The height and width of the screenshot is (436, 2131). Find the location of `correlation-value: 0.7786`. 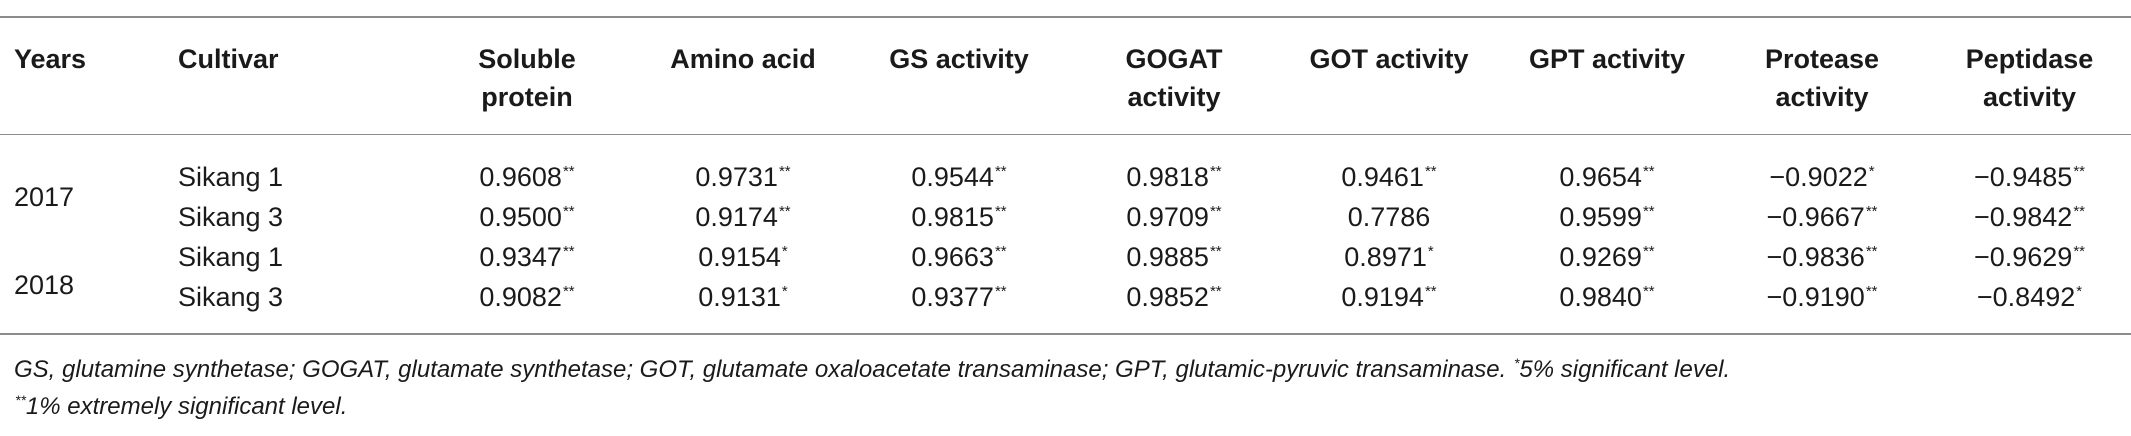

correlation-value: 0.7786 is located at coordinates (1389, 217).